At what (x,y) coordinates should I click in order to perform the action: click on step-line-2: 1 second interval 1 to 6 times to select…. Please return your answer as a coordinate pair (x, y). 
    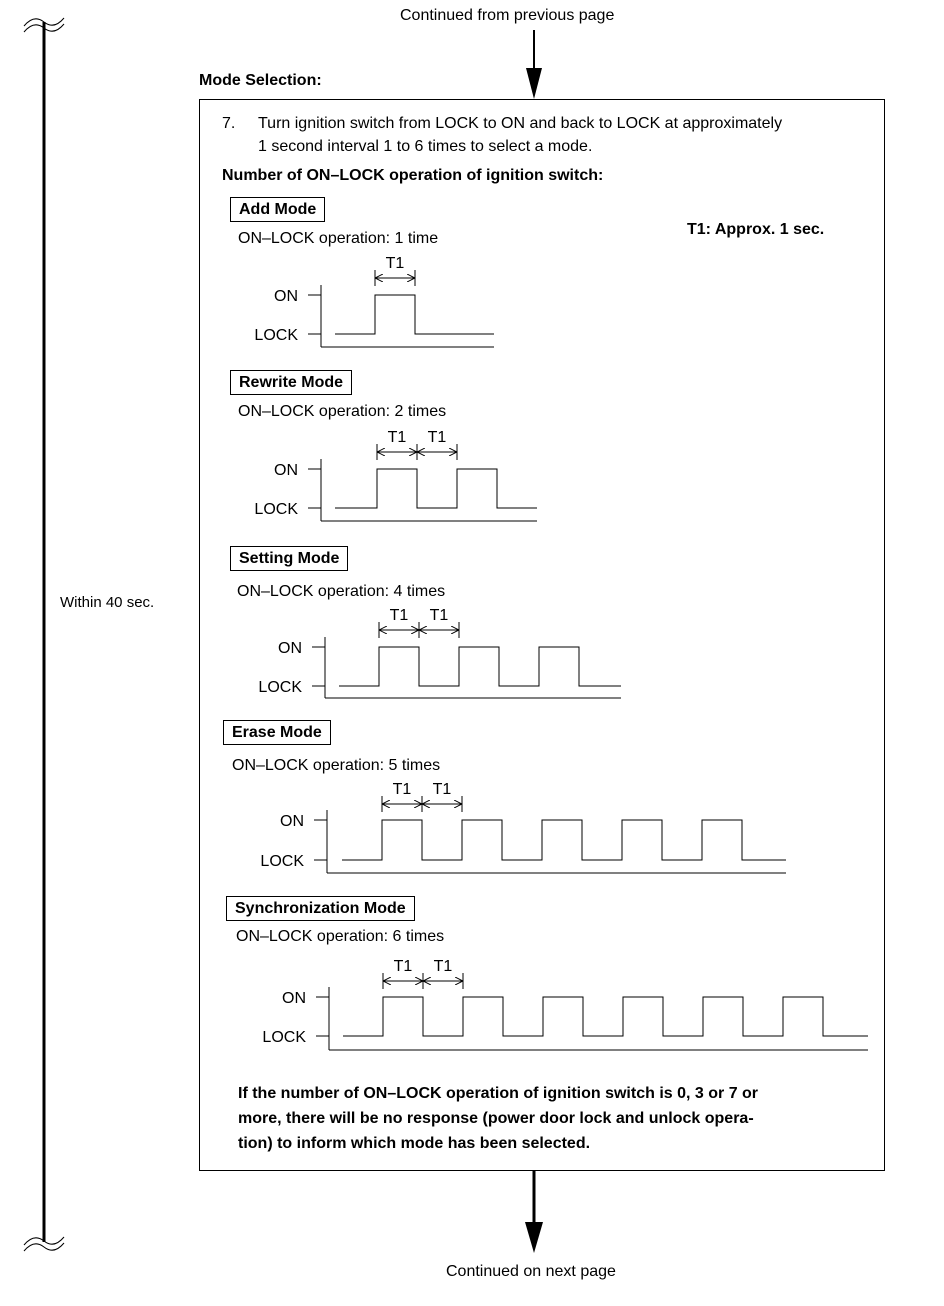
    Looking at the image, I should click on (425, 146).